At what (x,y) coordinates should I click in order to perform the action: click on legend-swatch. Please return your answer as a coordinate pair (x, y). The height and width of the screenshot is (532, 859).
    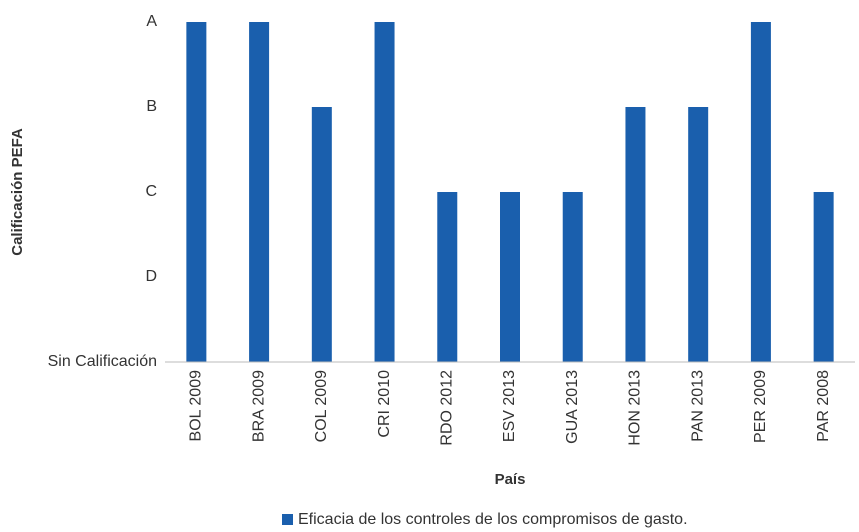
    Looking at the image, I should click on (287, 519).